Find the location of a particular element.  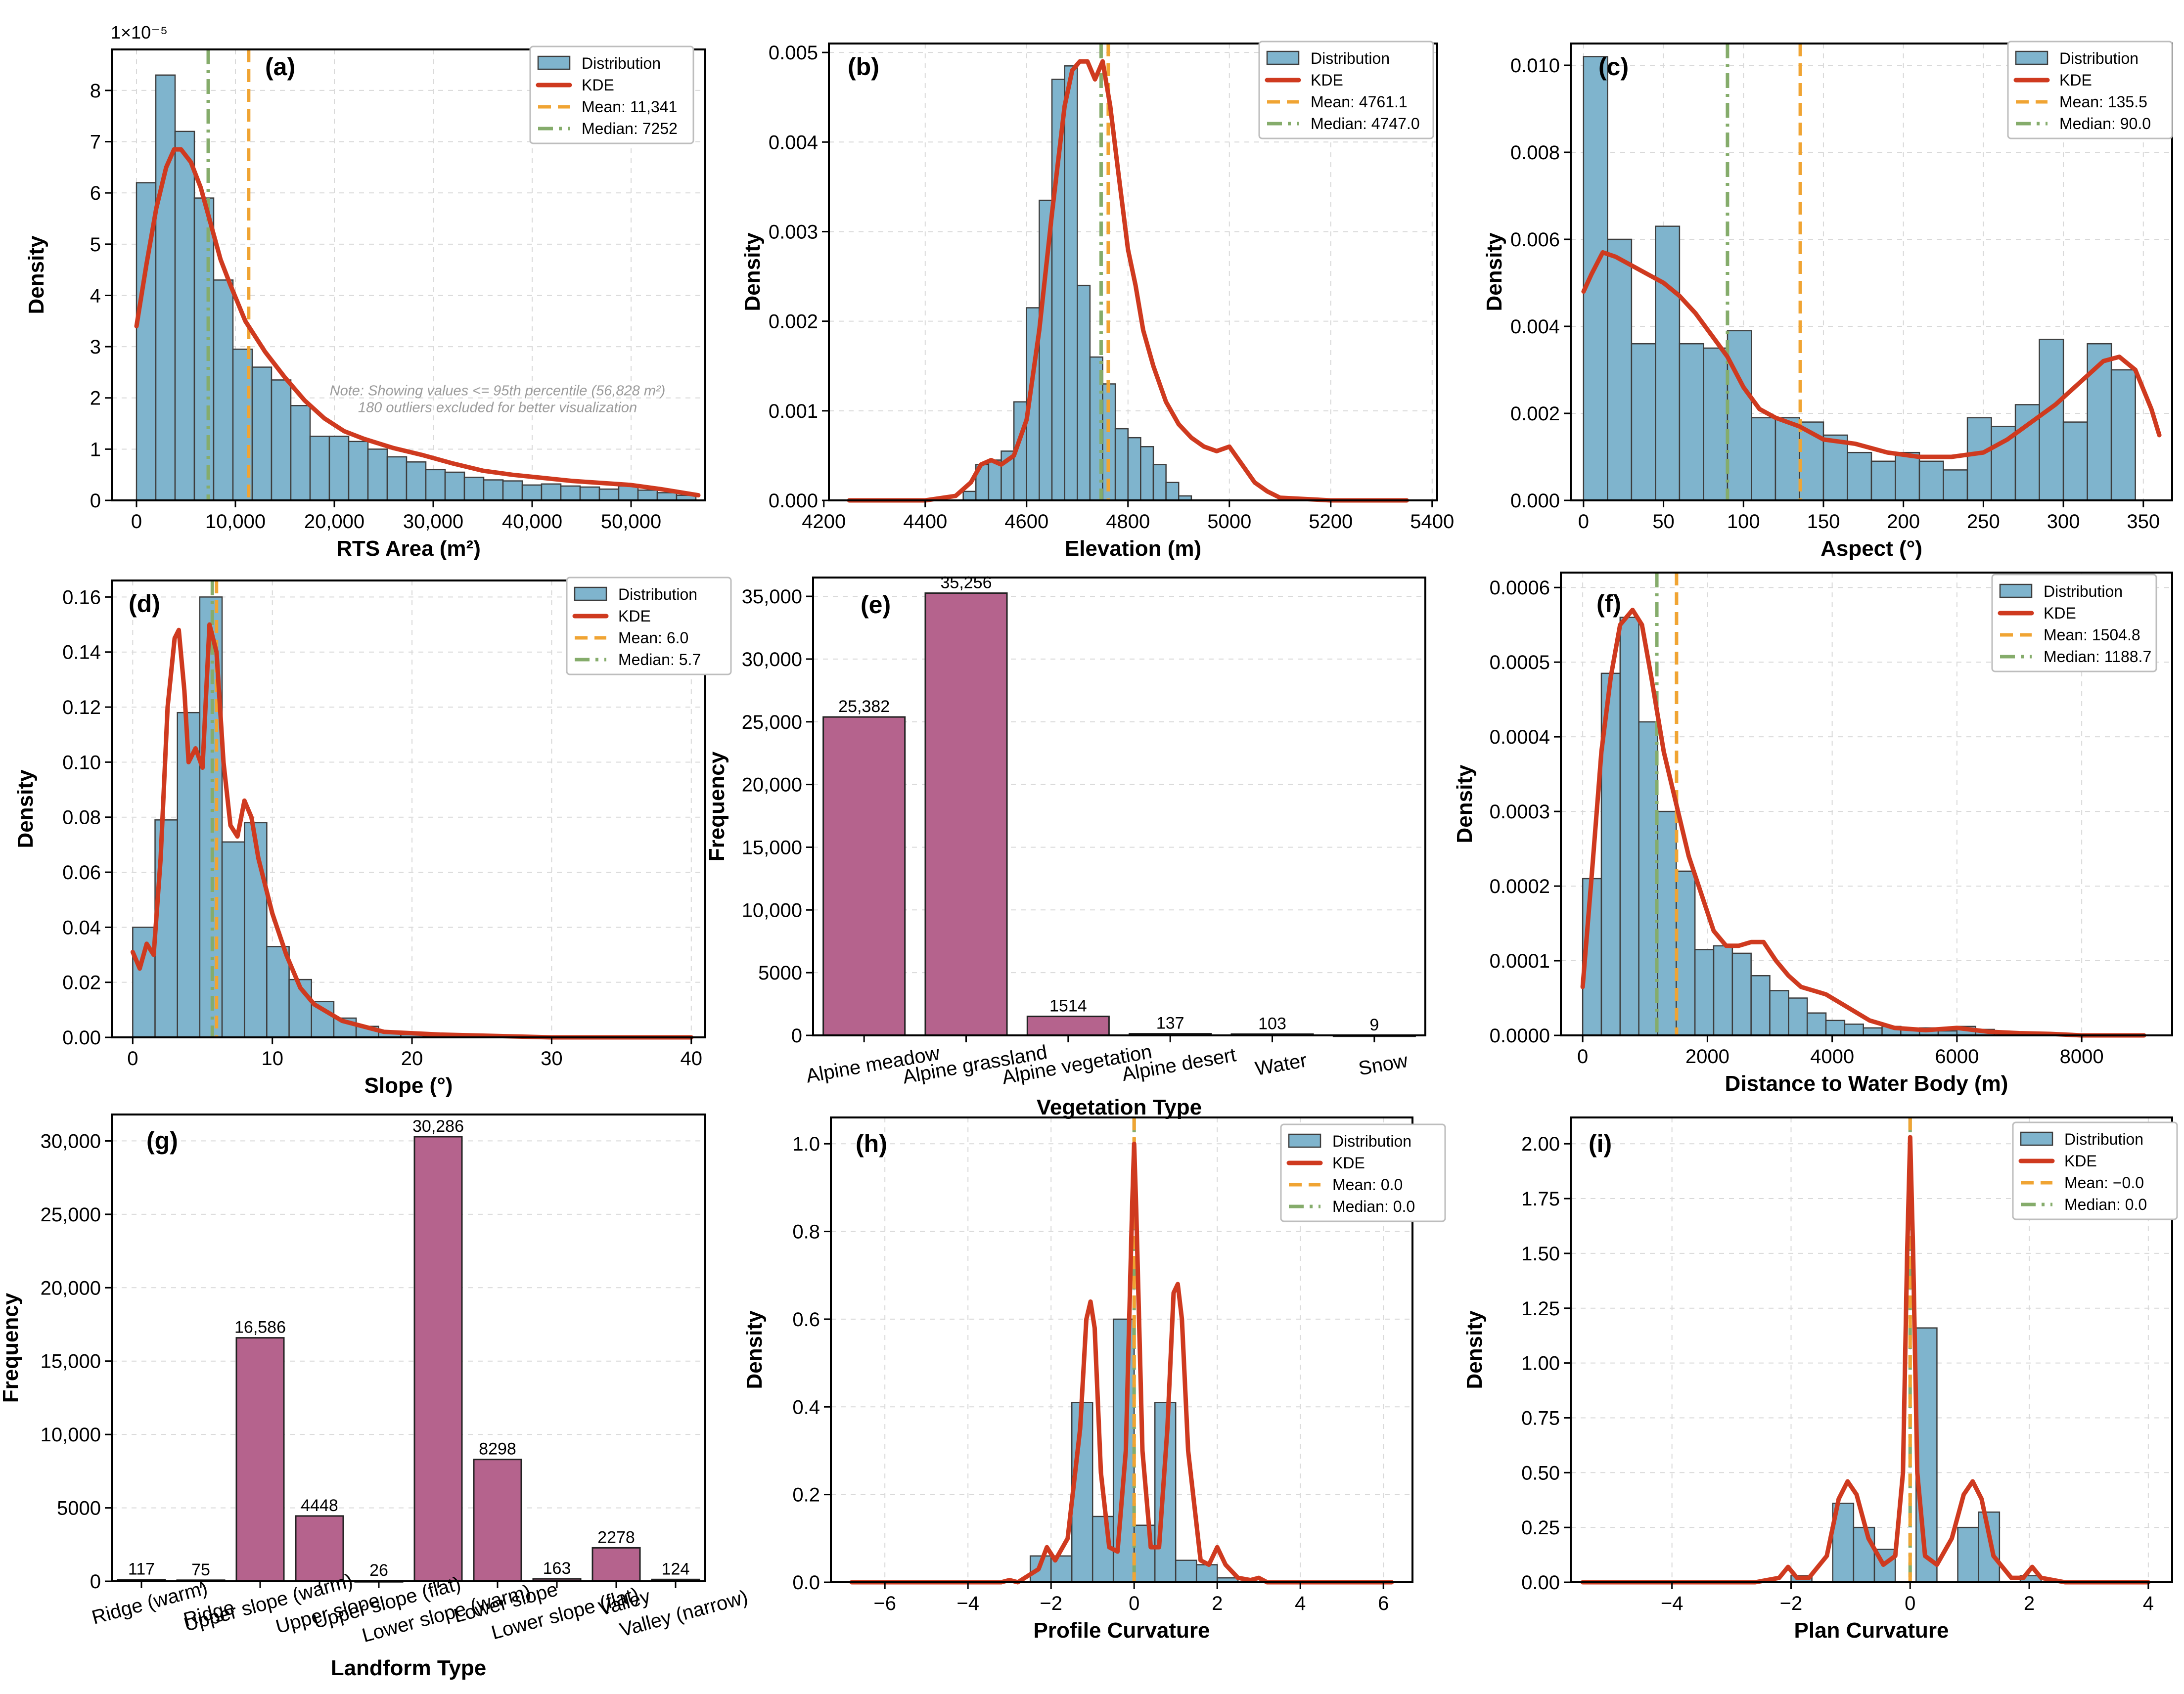

y-tick-label: 0.04 is located at coordinates (81, 927).